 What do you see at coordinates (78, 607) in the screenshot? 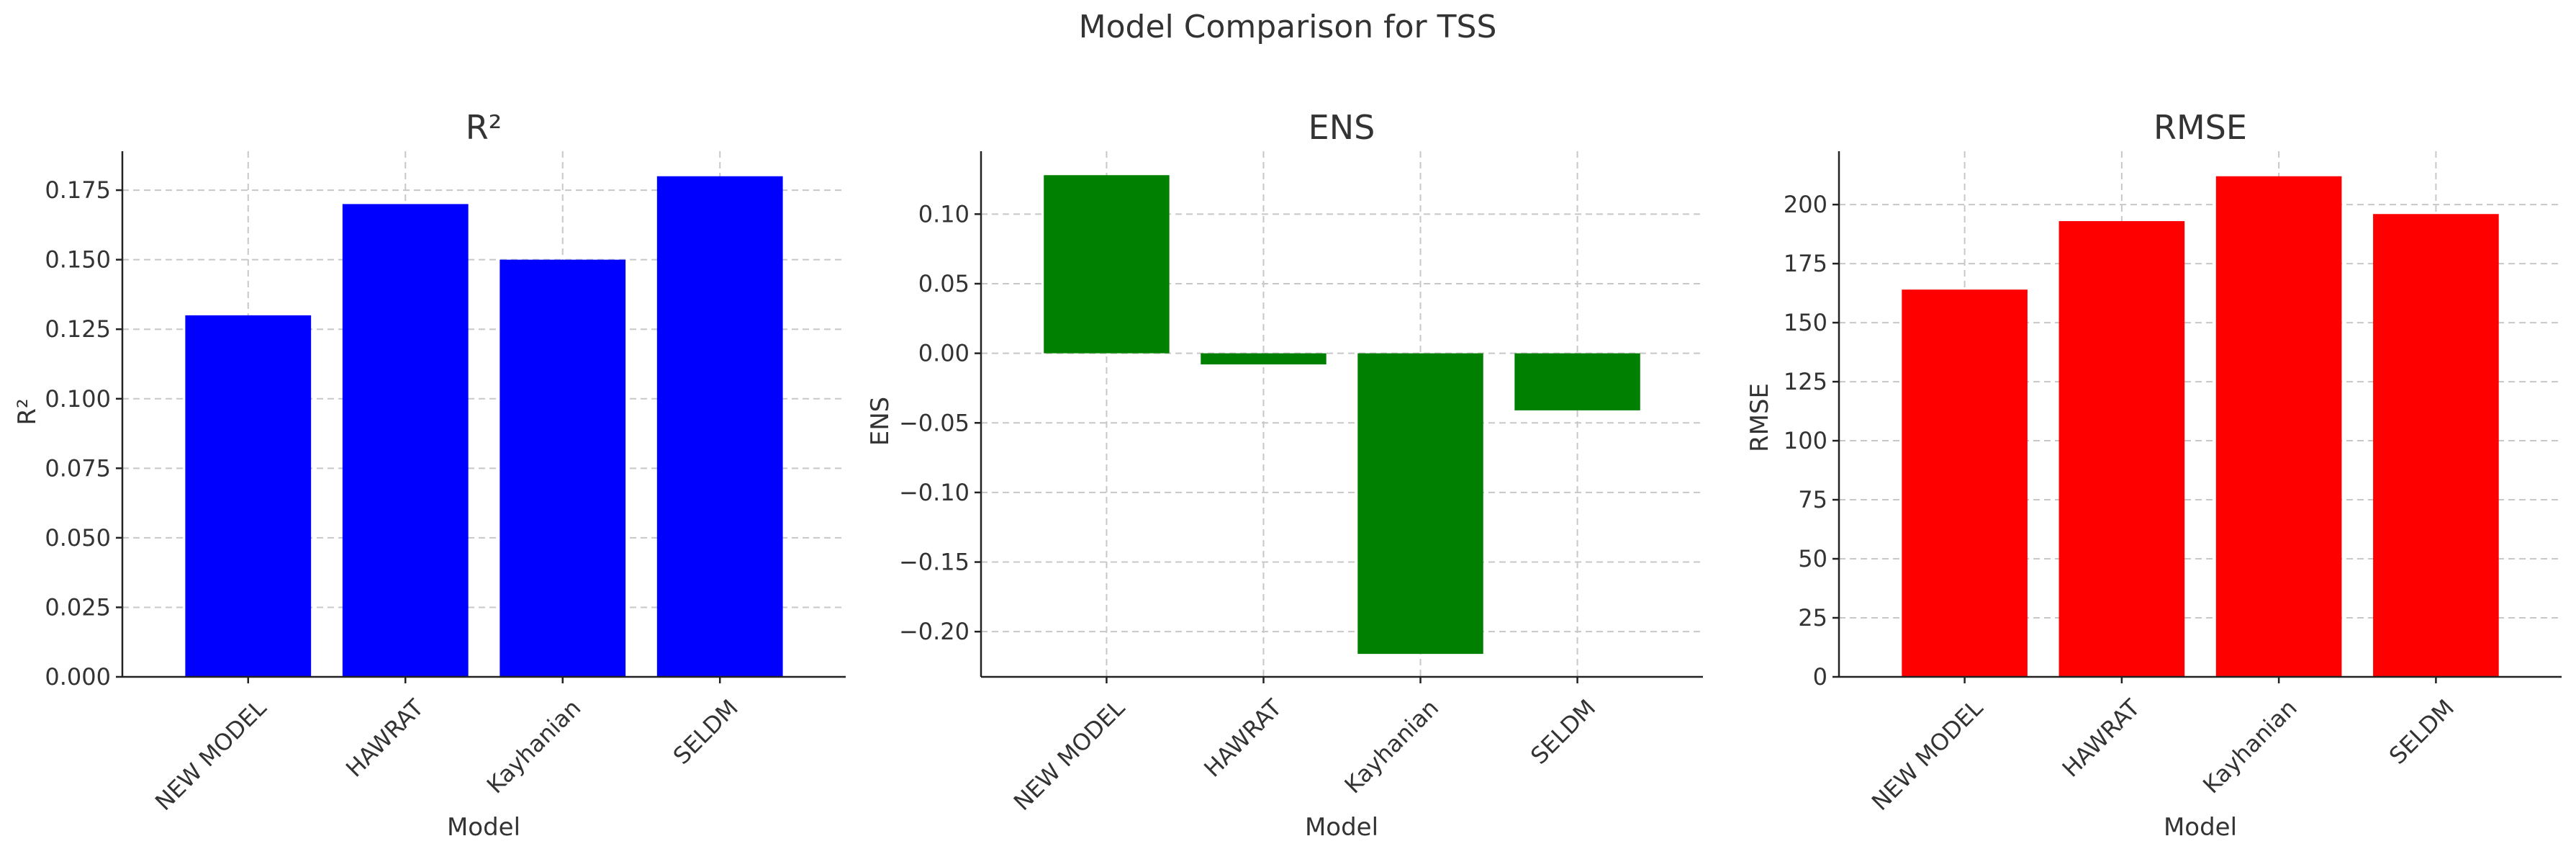
I see `y-tick-label: 0.025` at bounding box center [78, 607].